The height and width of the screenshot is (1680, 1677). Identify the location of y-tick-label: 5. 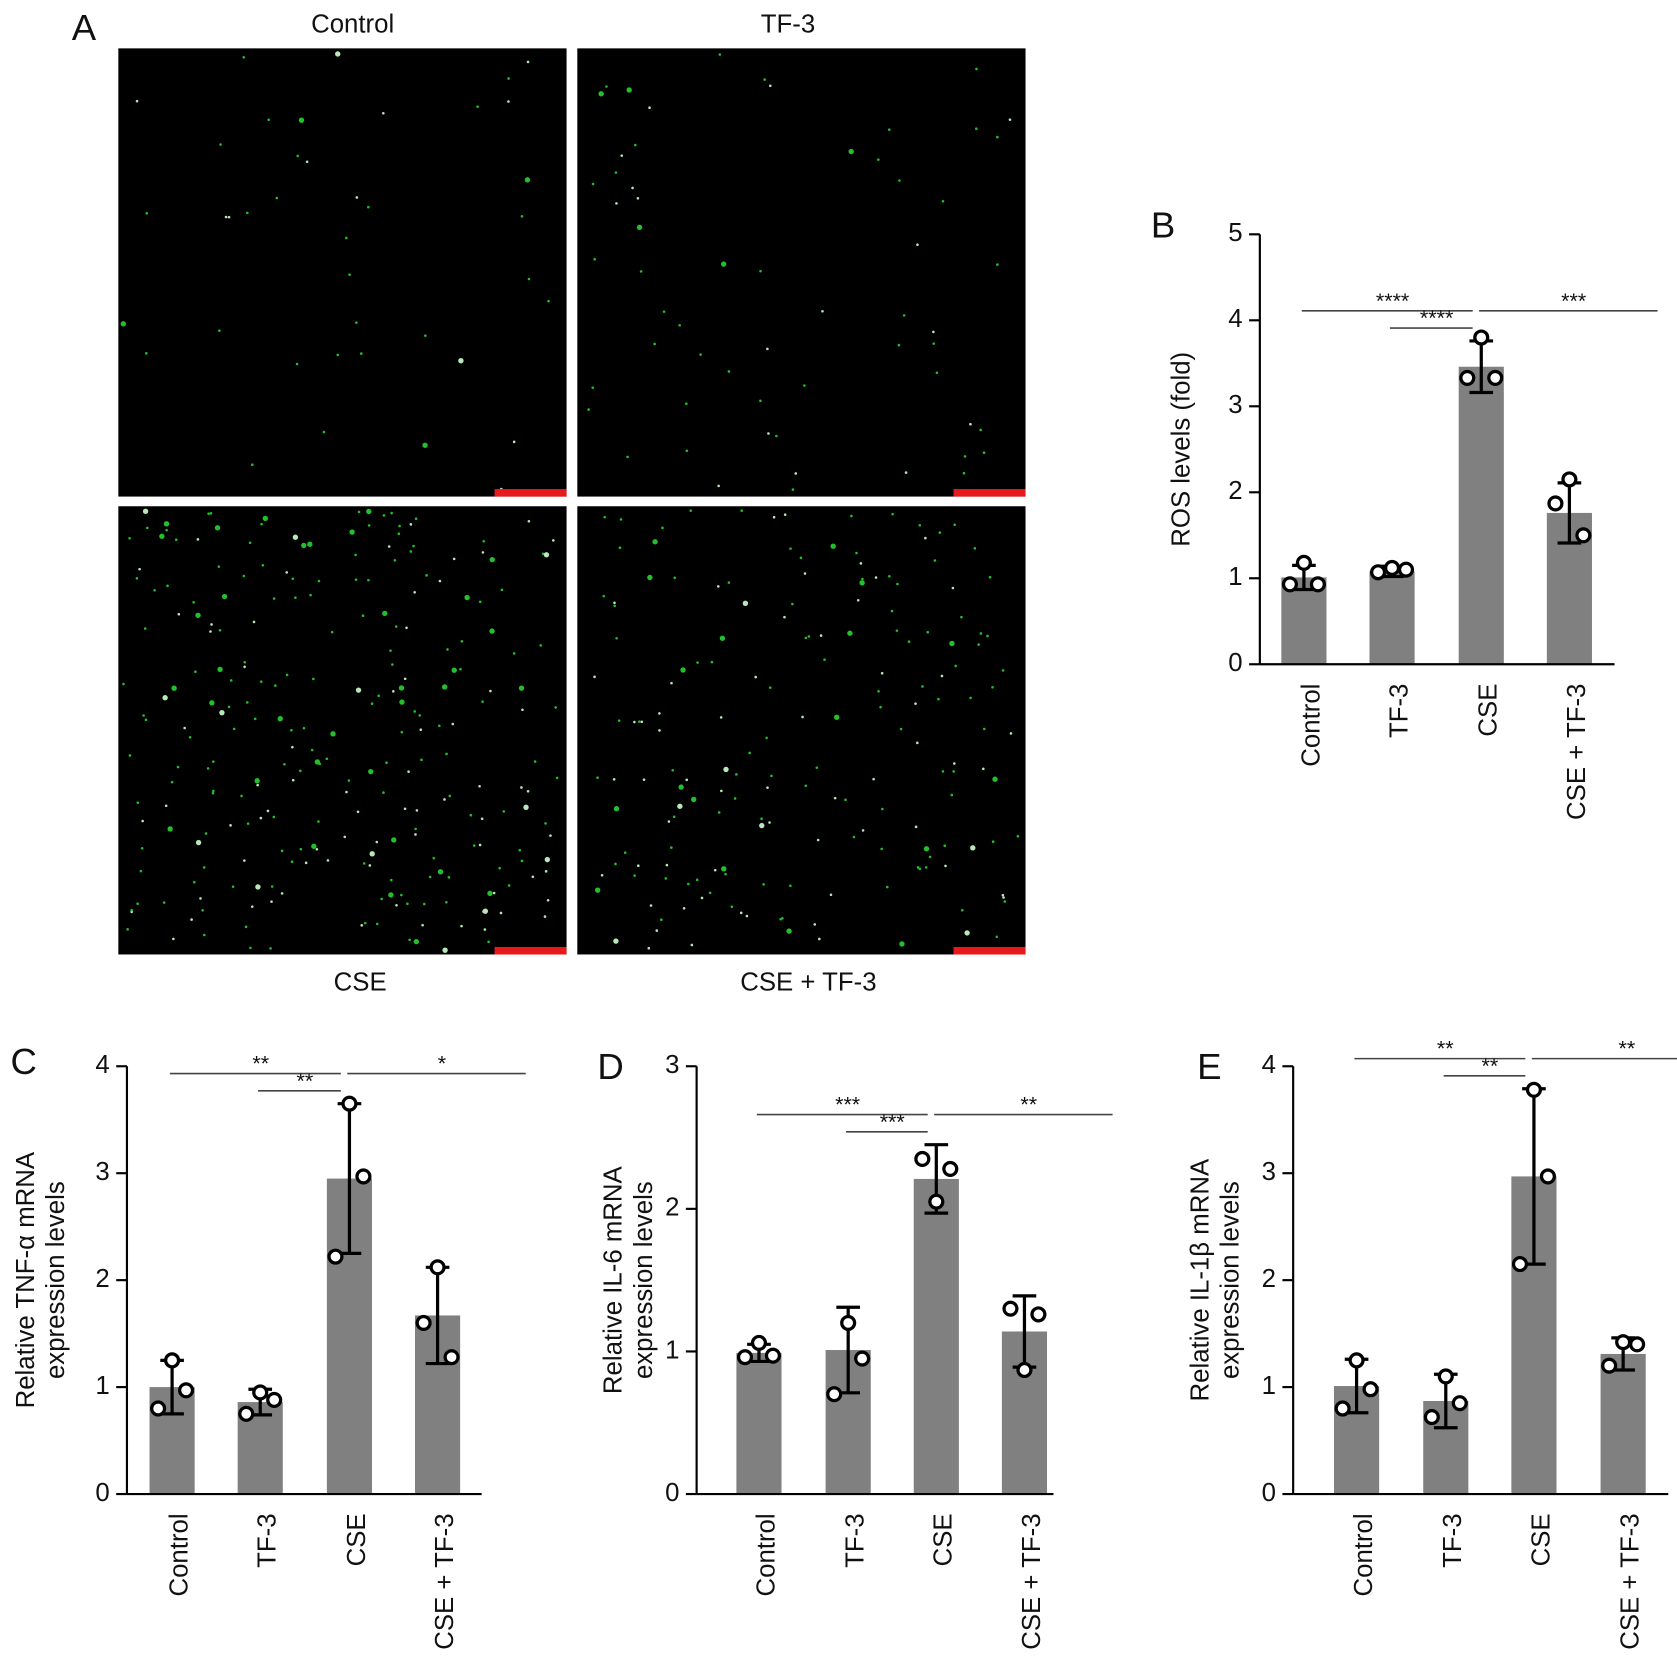
(1235, 233).